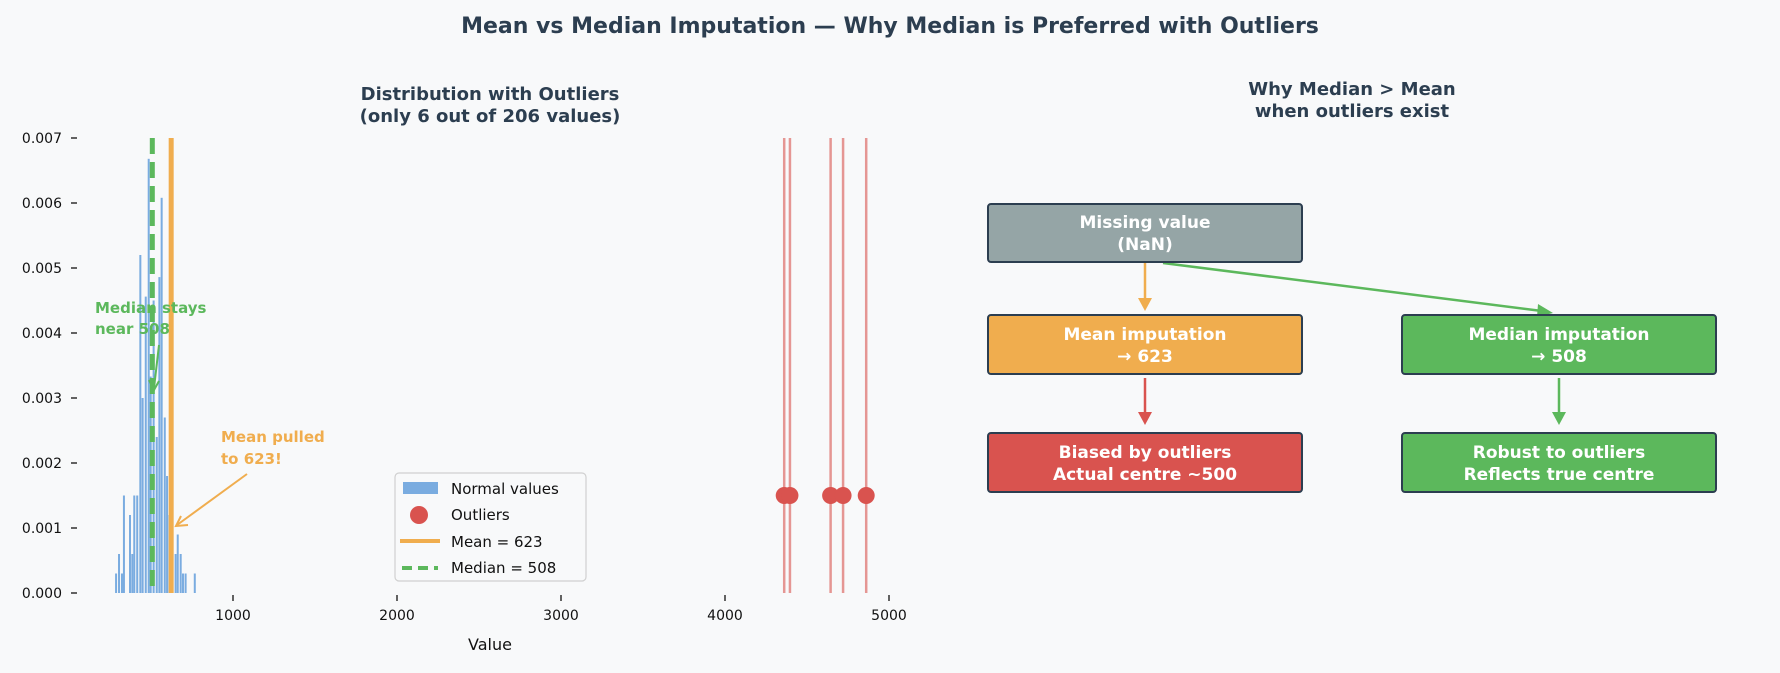 This screenshot has height=673, width=1780. I want to click on y-tick-label: 0.001, so click(42, 529).